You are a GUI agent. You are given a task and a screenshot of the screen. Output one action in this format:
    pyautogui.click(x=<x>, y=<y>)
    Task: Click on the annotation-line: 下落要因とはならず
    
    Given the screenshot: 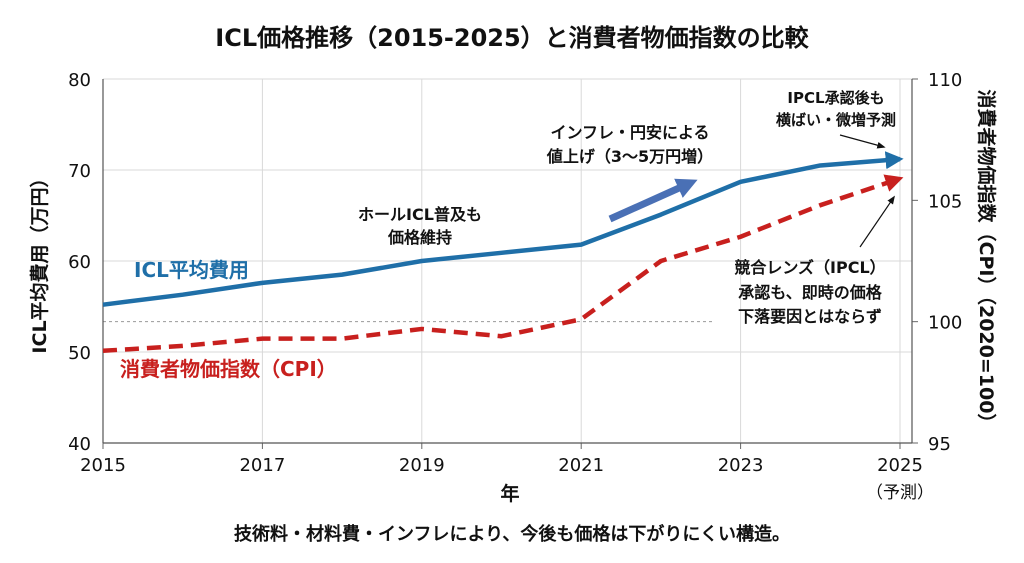 What is the action you would take?
    pyautogui.click(x=810, y=316)
    